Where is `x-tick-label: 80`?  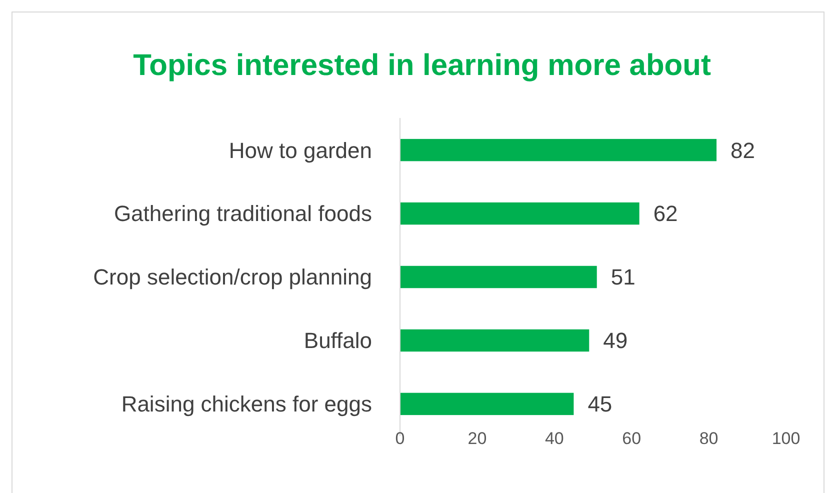
x-tick-label: 80 is located at coordinates (708, 438).